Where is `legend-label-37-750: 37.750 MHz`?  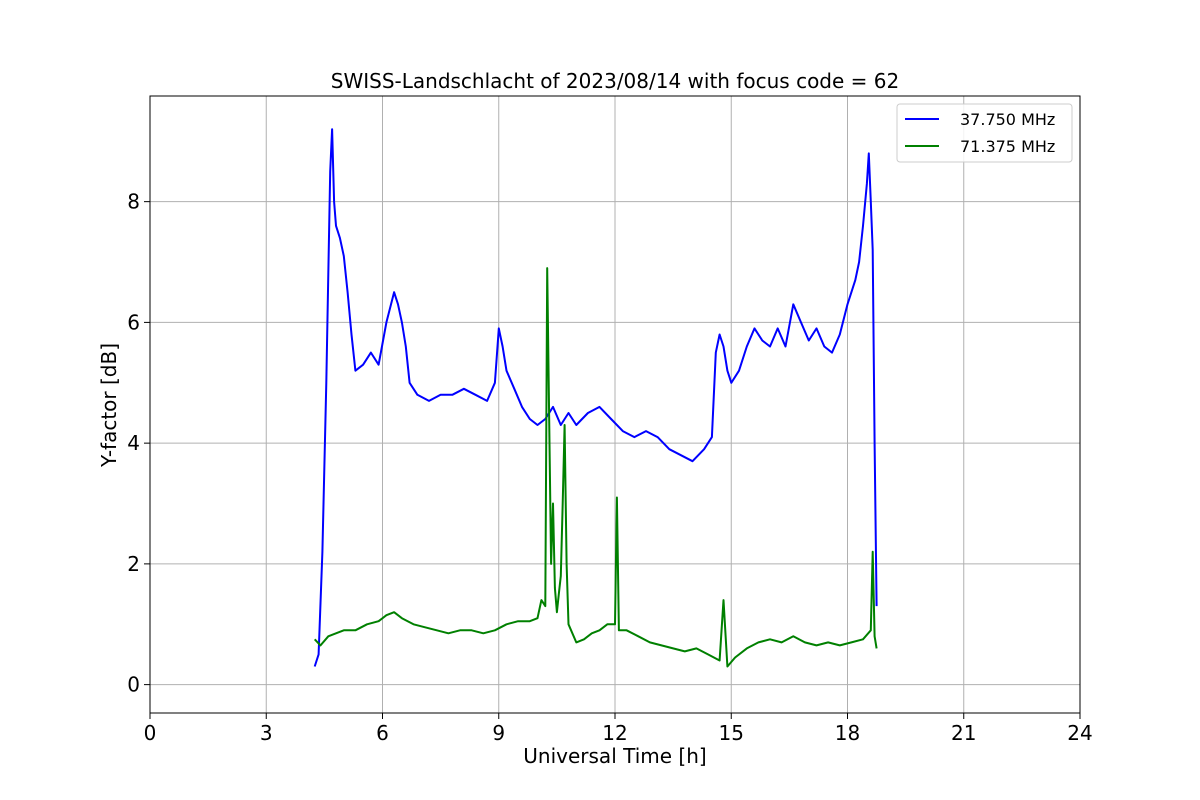
legend-label-37-750: 37.750 MHz is located at coordinates (1007, 119).